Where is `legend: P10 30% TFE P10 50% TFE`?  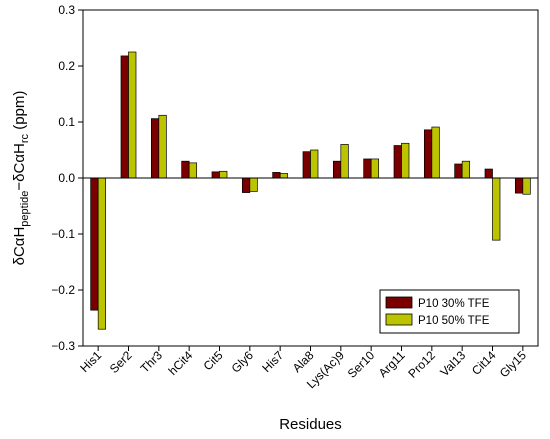 legend: P10 30% TFE P10 50% TFE is located at coordinates (449, 311).